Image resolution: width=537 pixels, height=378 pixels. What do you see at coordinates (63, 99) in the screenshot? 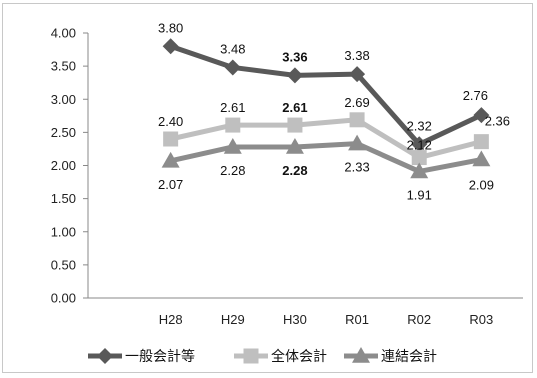
I see `y-tick-label: 3.00` at bounding box center [63, 99].